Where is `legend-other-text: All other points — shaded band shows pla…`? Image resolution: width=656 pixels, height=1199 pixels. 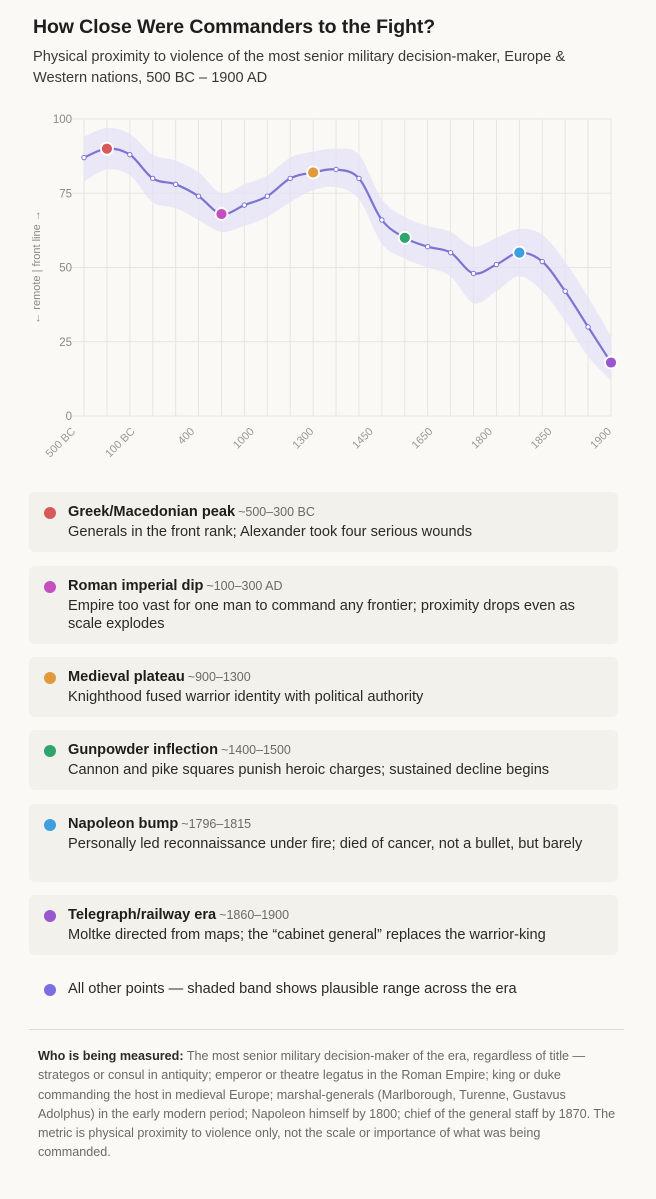
legend-other-text: All other points — shaded band shows pla… is located at coordinates (292, 989).